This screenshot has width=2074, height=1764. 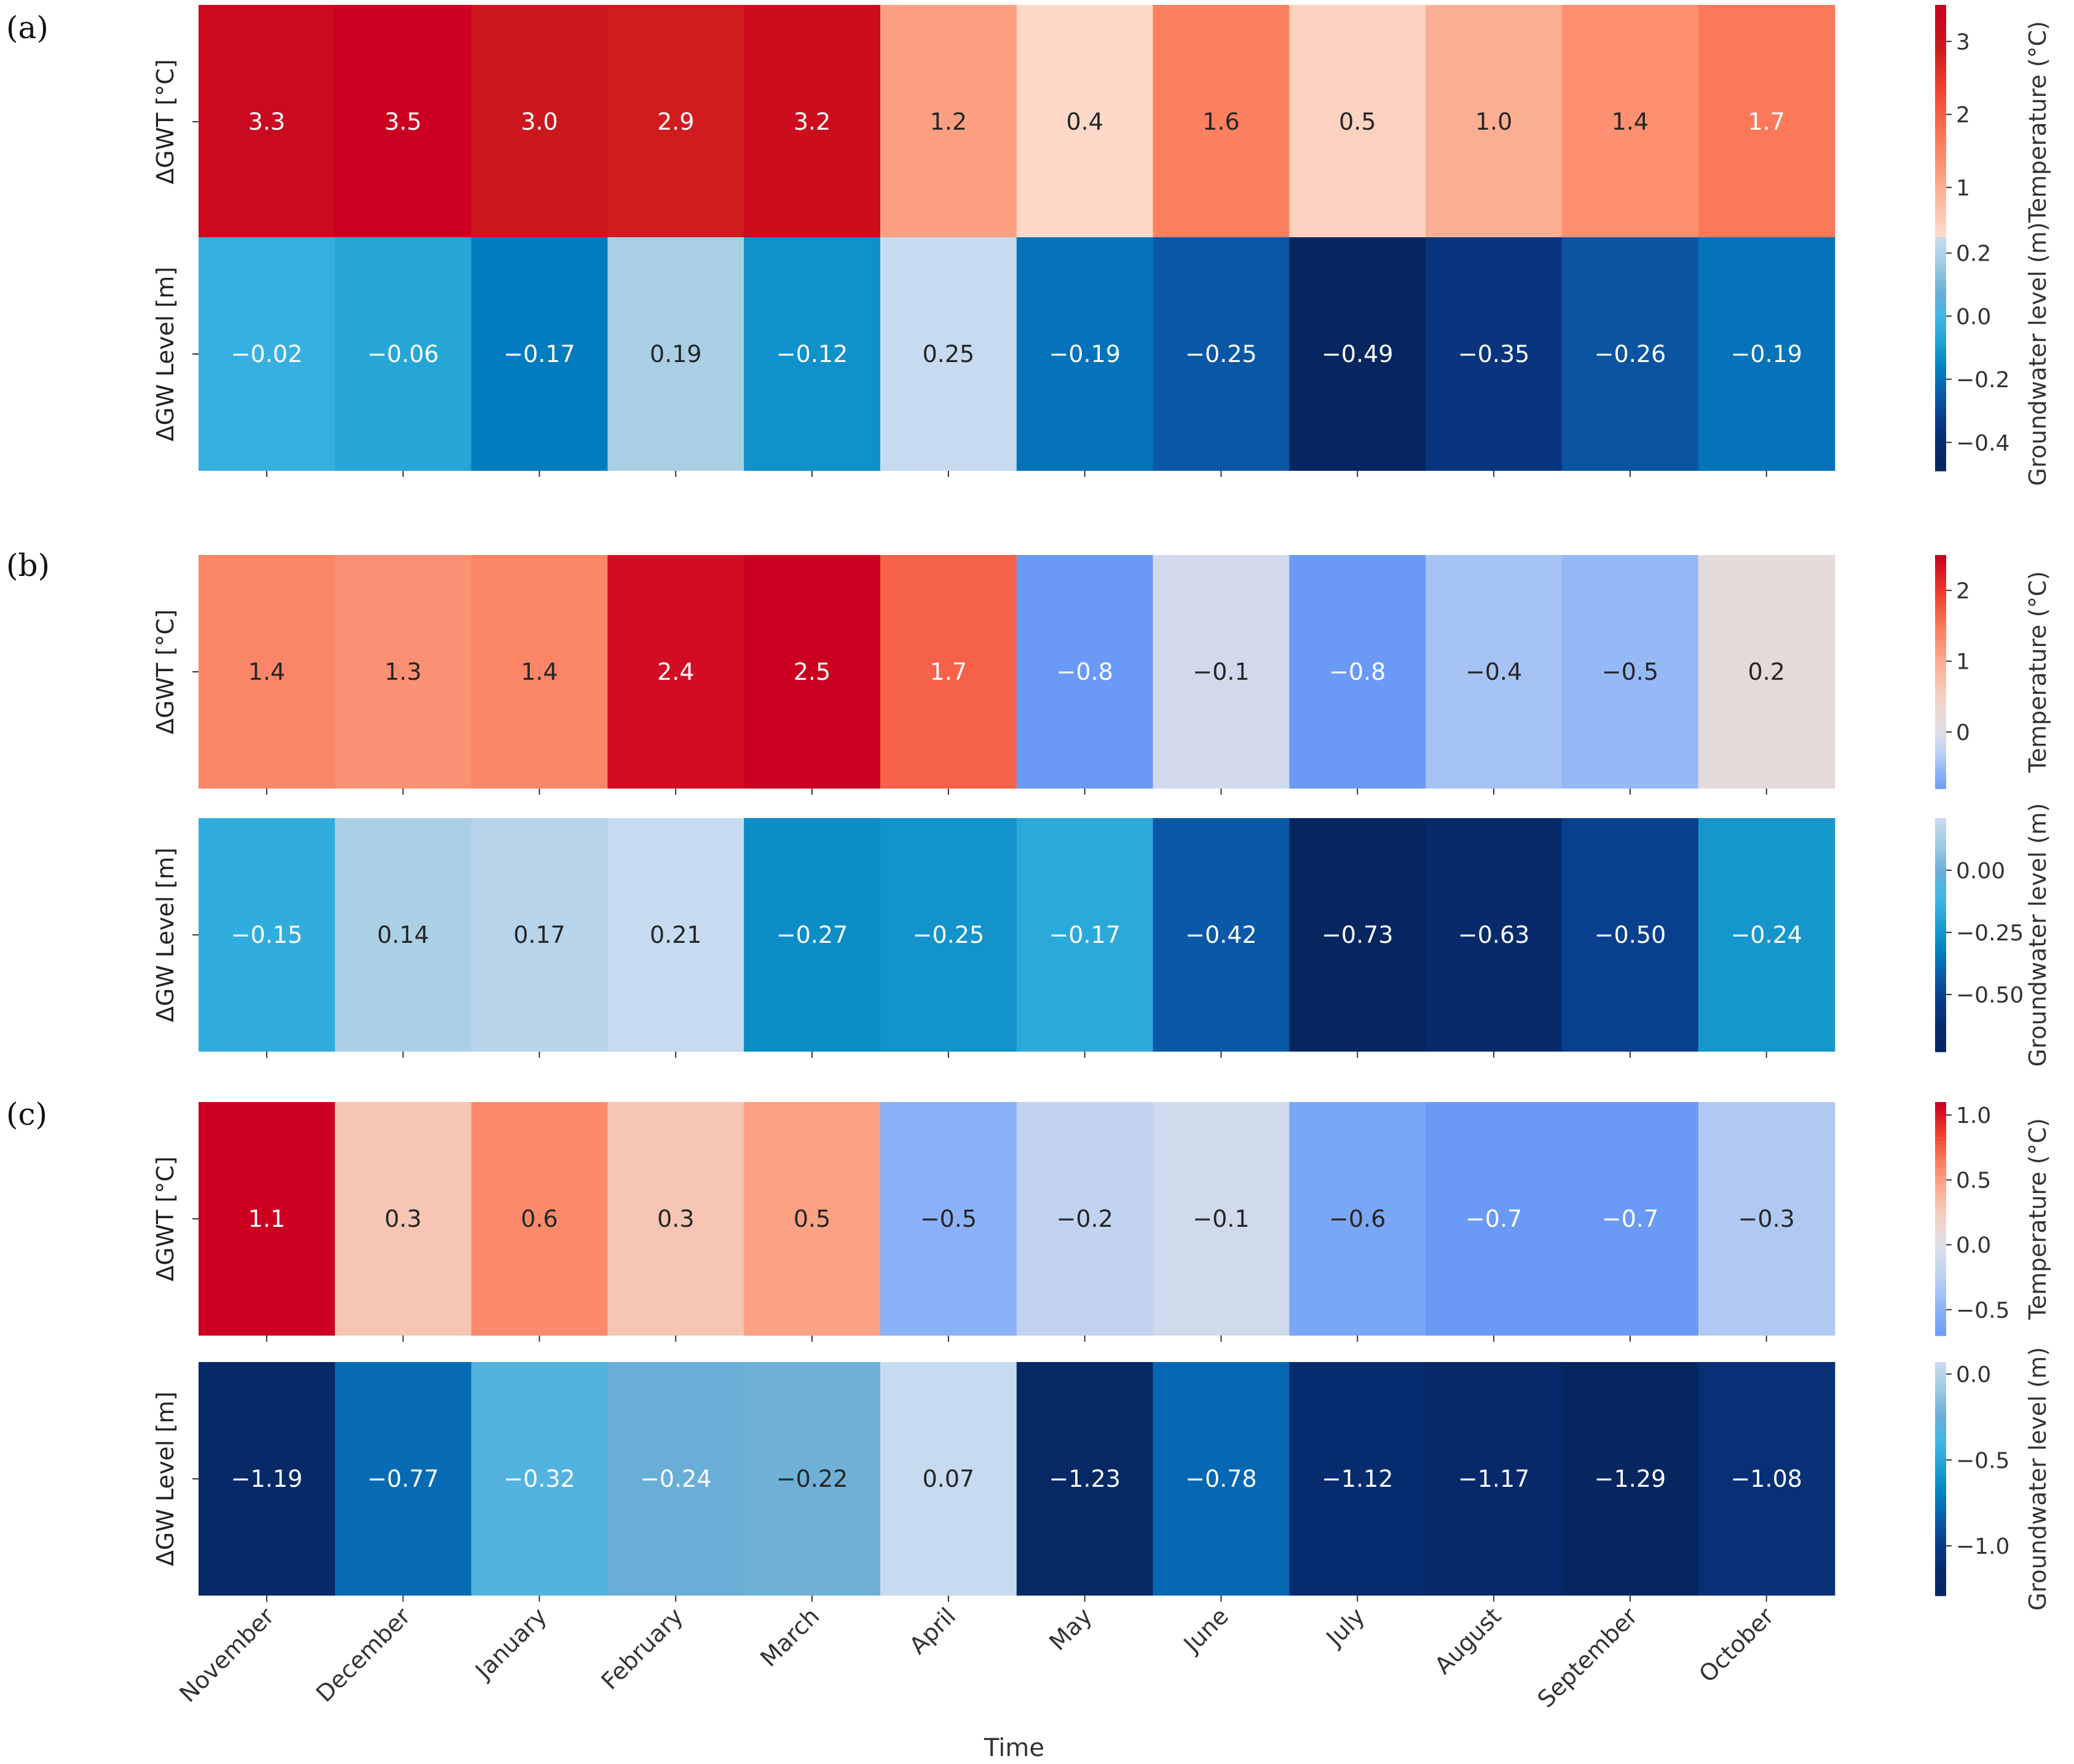 What do you see at coordinates (2037, 1478) in the screenshot?
I see `colorbar-label-gwl: Groundwater level (m)` at bounding box center [2037, 1478].